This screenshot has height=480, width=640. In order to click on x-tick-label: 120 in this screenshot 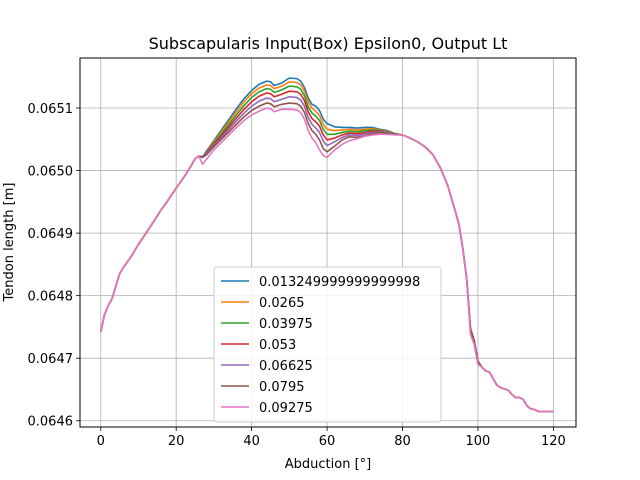, I will do `click(553, 441)`.